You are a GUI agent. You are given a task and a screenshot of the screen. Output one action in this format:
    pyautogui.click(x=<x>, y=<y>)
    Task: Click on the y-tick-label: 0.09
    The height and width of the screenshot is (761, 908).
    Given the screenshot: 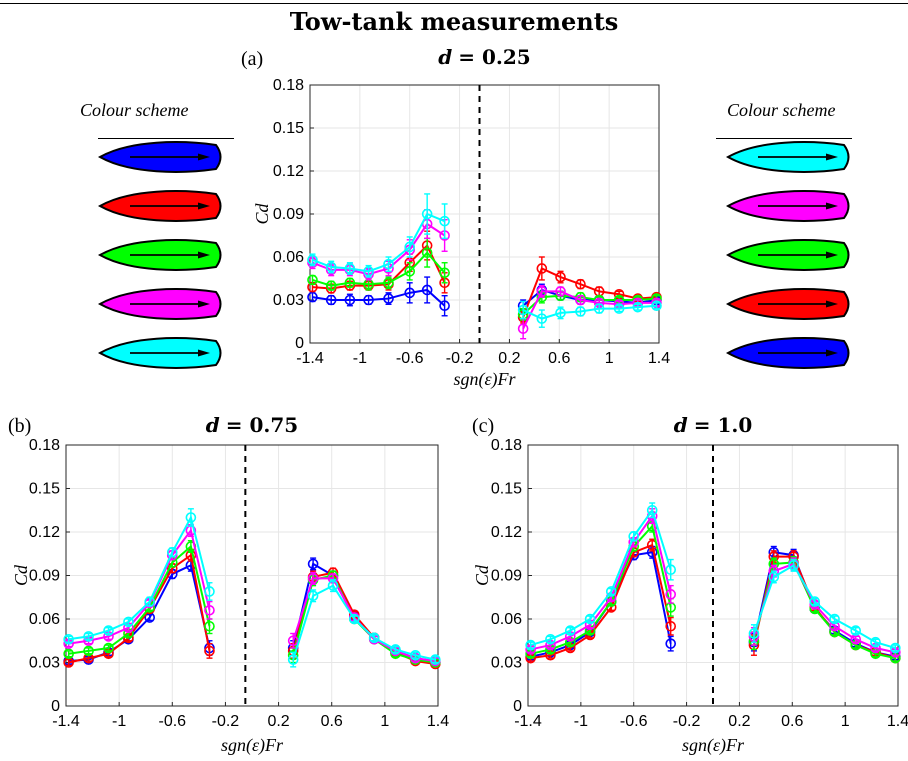 What is the action you would take?
    pyautogui.click(x=288, y=214)
    